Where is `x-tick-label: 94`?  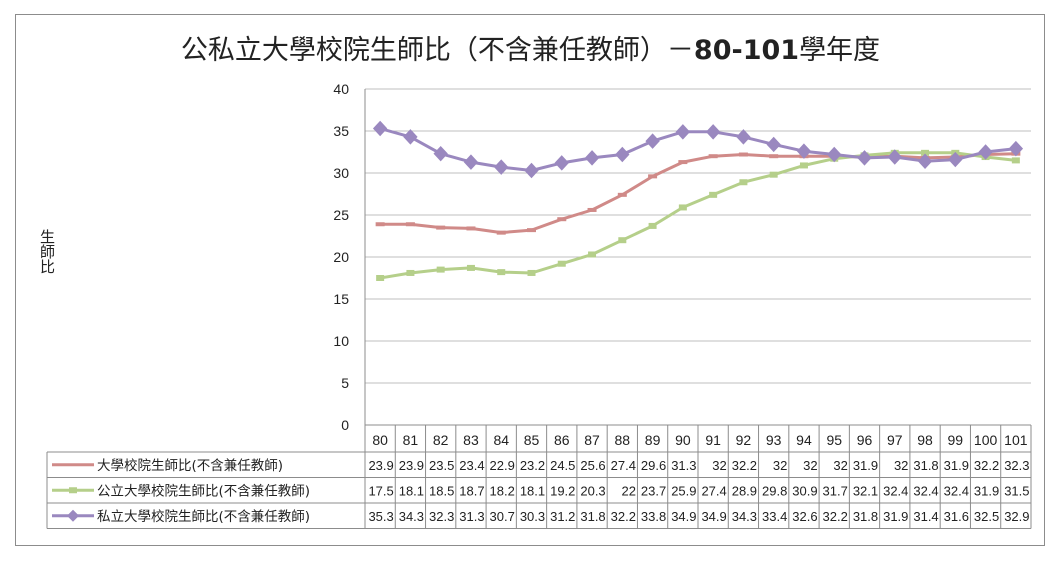
x-tick-label: 94 is located at coordinates (804, 440).